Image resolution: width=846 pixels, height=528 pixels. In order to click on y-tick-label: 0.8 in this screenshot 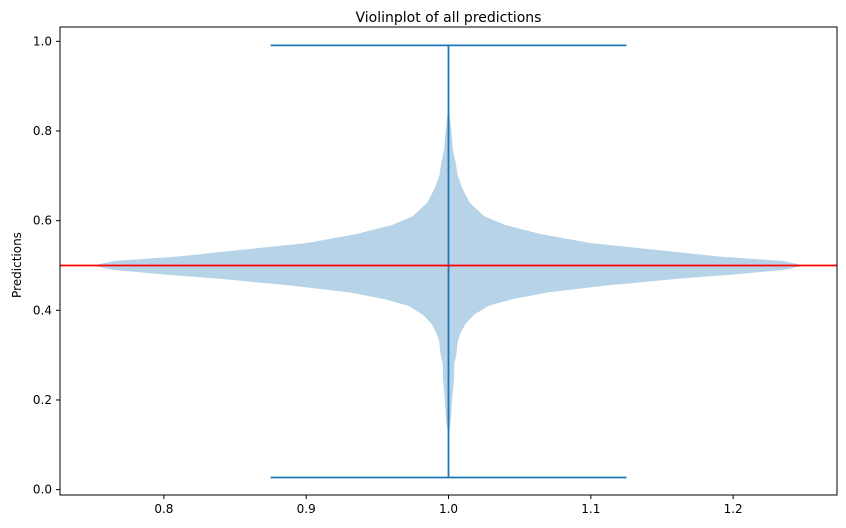, I will do `click(42, 131)`.